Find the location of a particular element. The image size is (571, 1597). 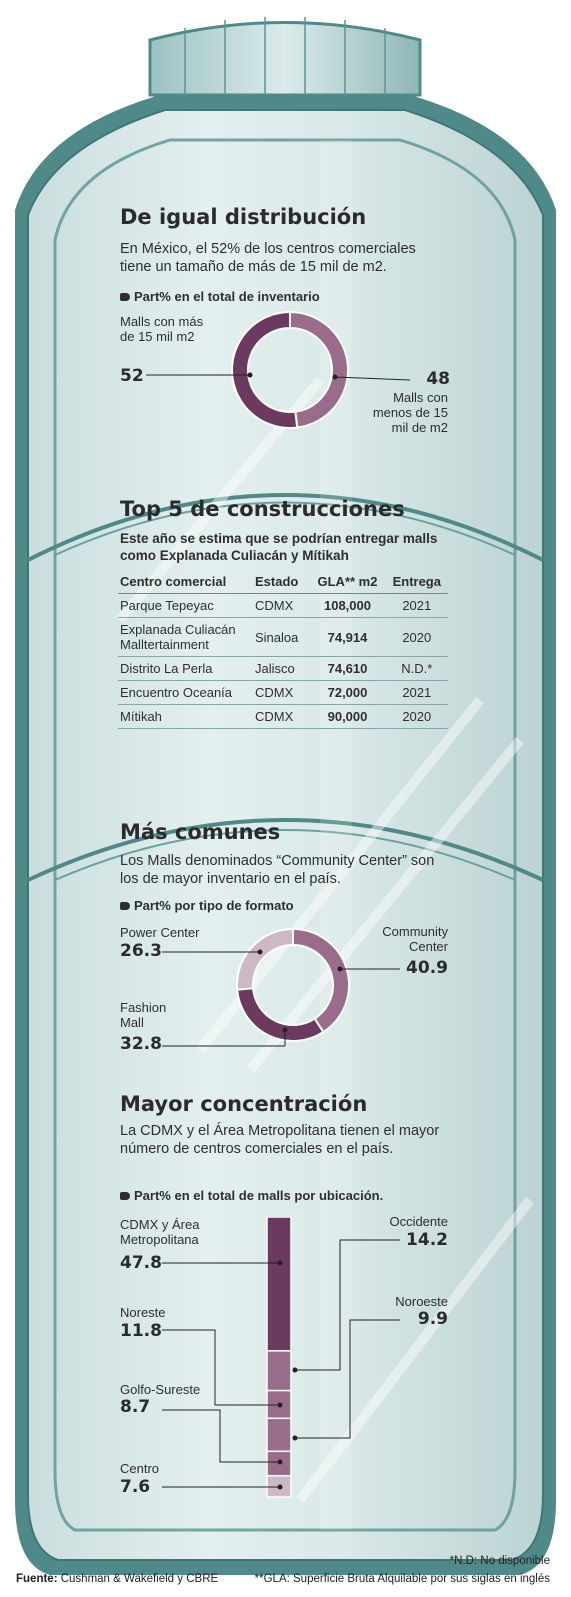

source-line: Fuente: Cushman & Wakefield y CBRE is located at coordinates (117, 1579).